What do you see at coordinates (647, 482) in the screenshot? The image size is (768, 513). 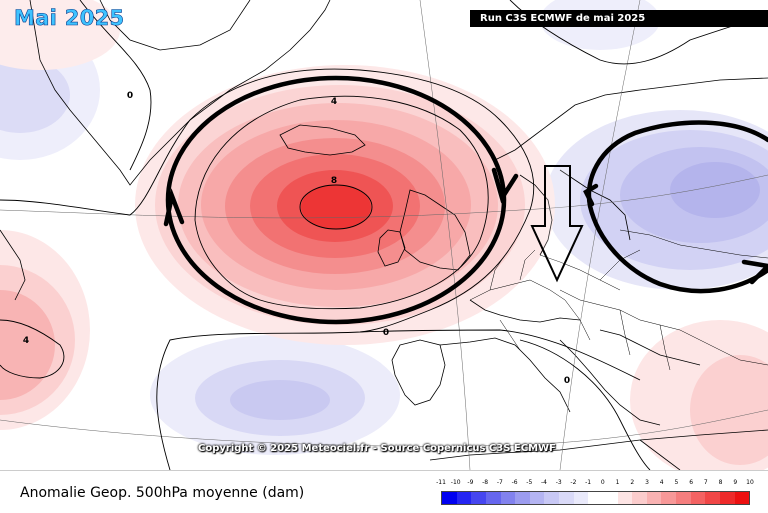 I see `legend-tick-label: 3` at bounding box center [647, 482].